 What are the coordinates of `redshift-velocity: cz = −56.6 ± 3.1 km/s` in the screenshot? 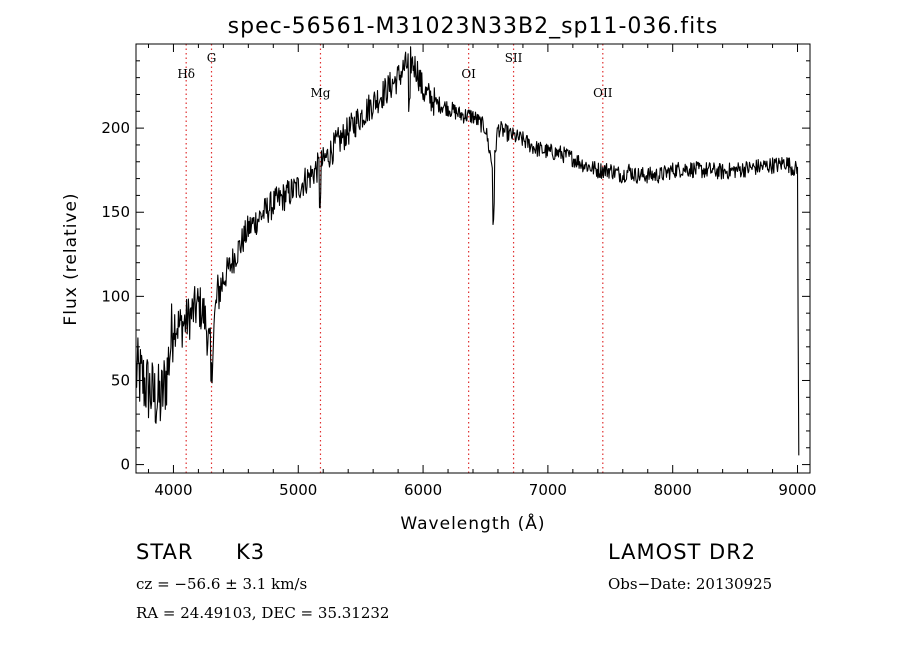 It's located at (222, 584).